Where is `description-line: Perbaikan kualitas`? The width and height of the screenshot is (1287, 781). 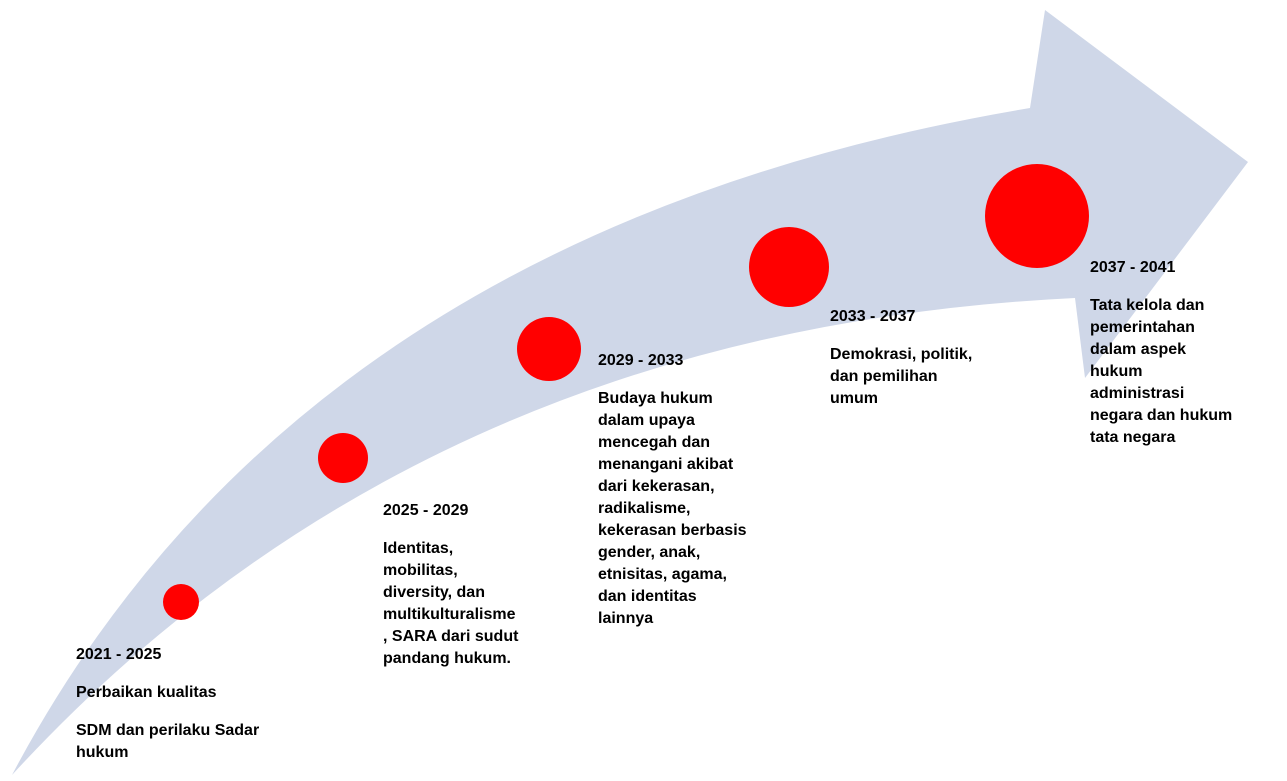 description-line: Perbaikan kualitas is located at coordinates (146, 692).